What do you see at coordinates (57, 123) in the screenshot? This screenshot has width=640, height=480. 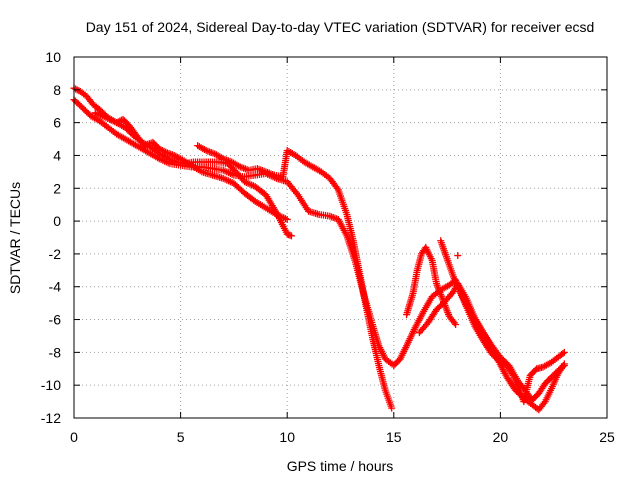 I see `y-tick-label: 6` at bounding box center [57, 123].